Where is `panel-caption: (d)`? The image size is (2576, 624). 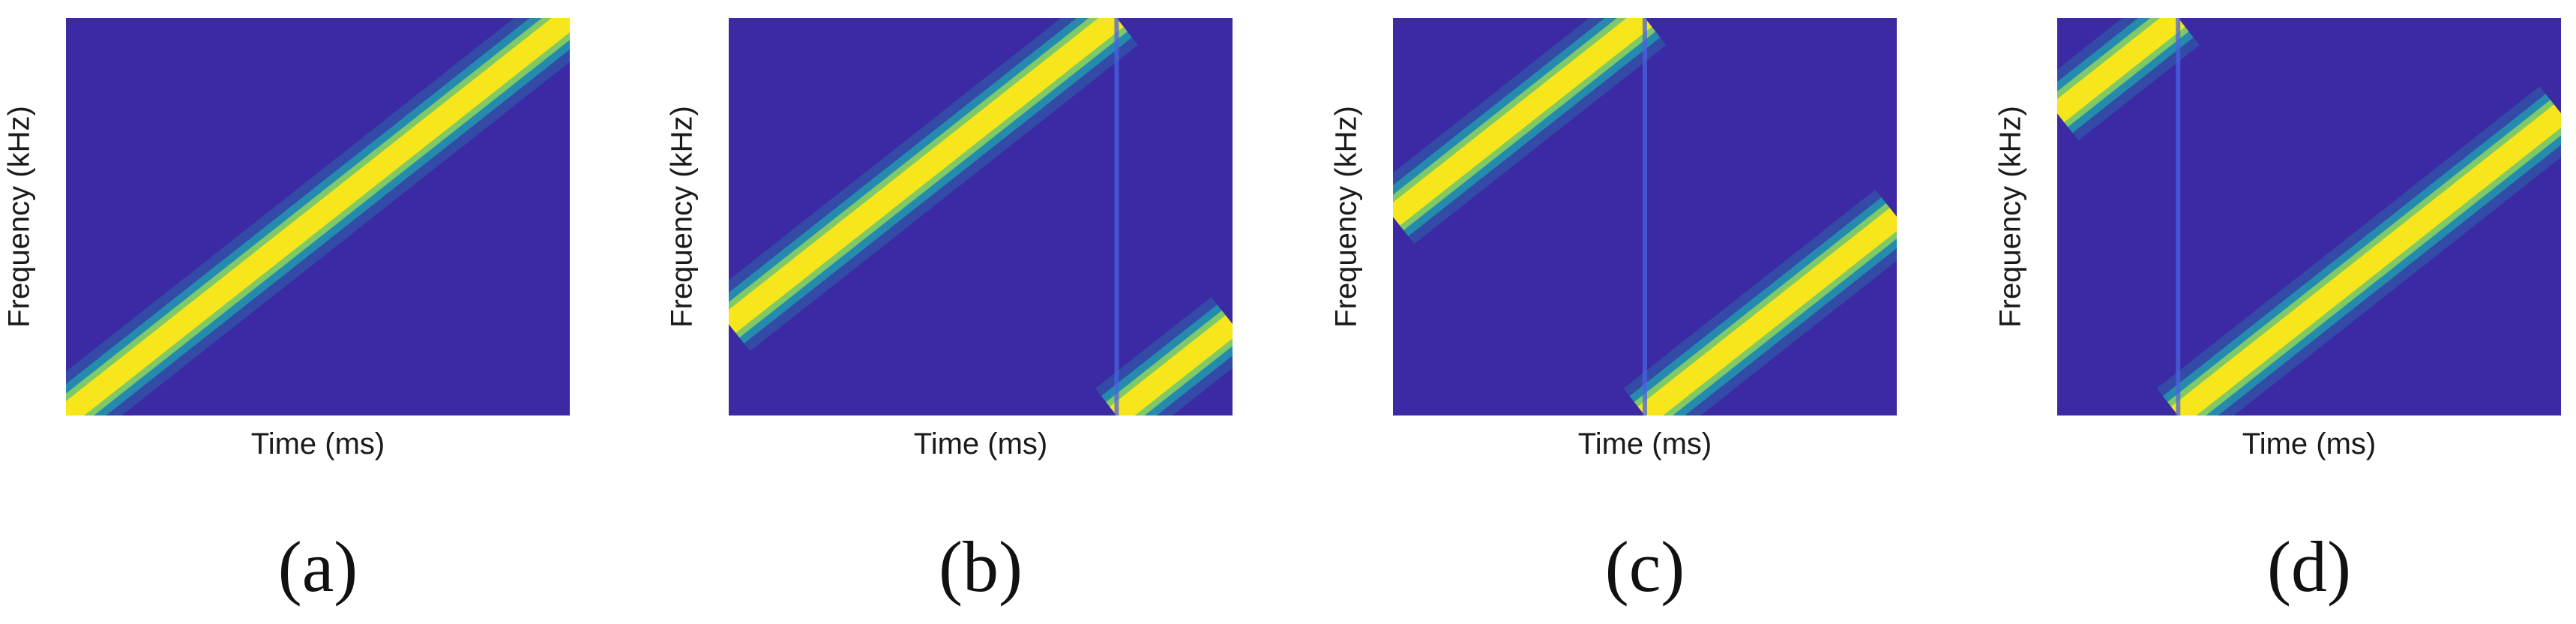
panel-caption: (d) is located at coordinates (2309, 566).